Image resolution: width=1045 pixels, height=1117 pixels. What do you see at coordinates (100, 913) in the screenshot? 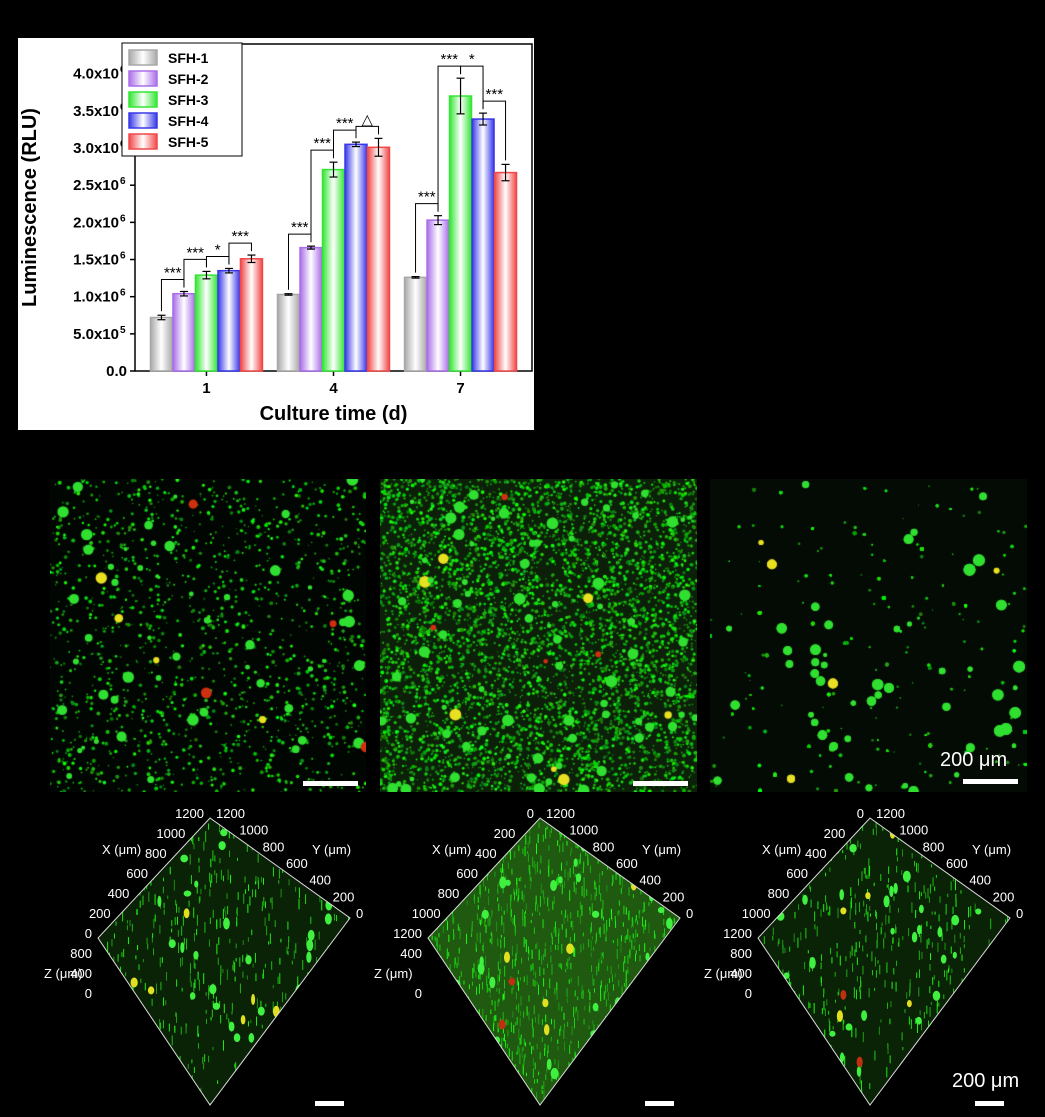
I see `x-tick-label: 200` at bounding box center [100, 913].